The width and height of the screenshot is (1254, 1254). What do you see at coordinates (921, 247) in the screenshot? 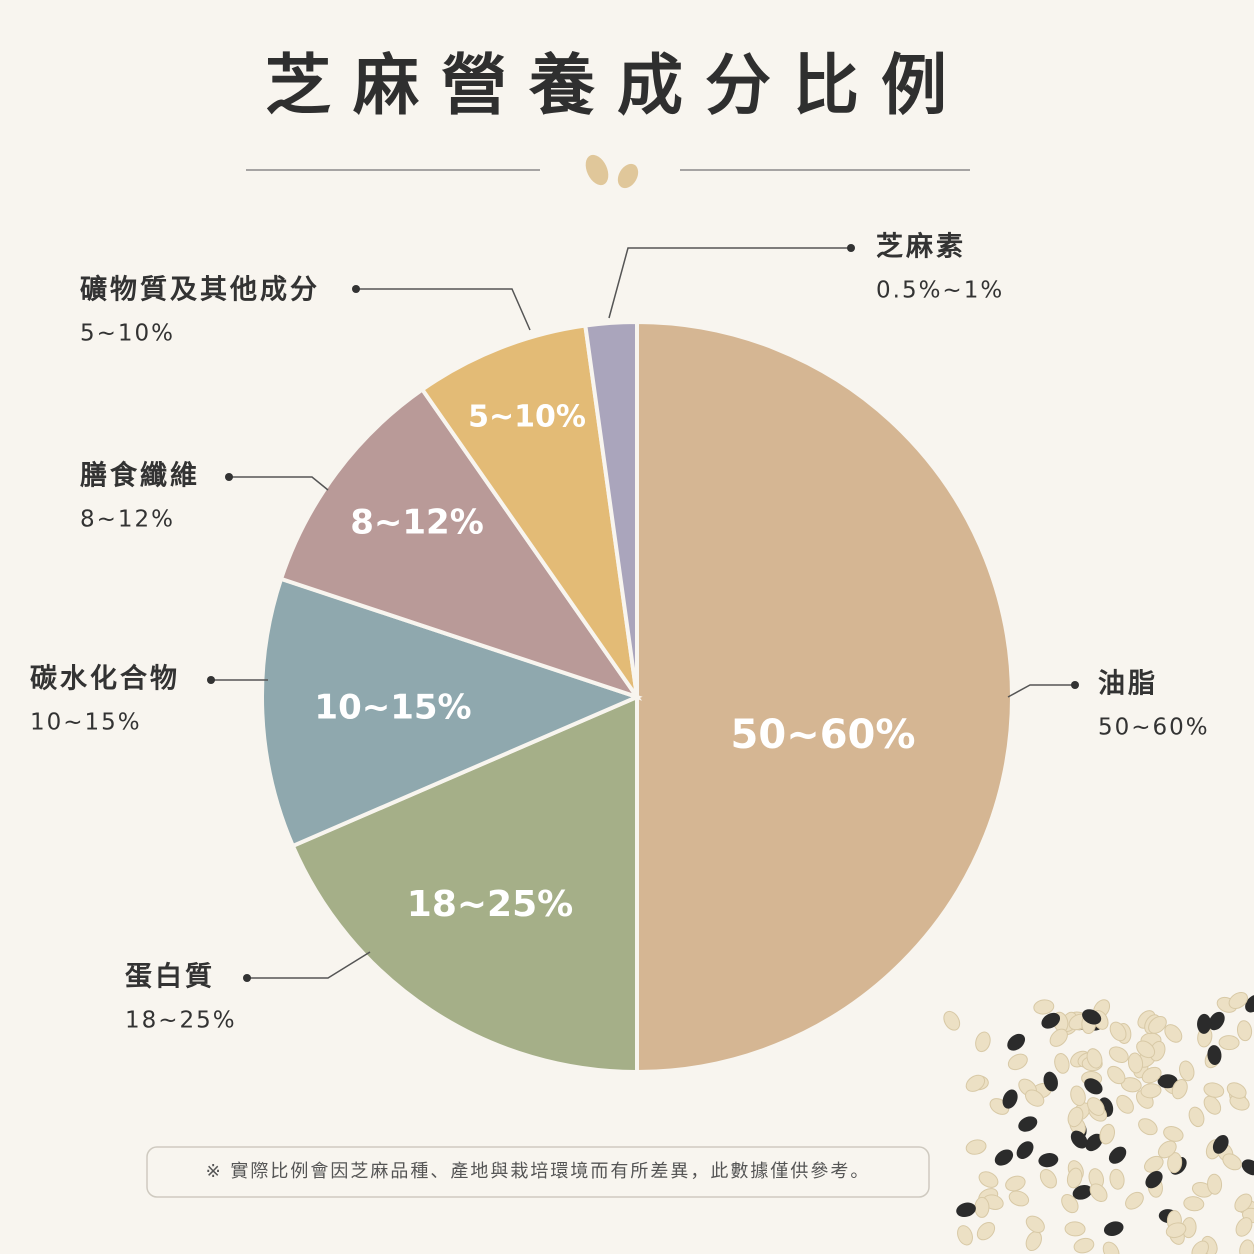
I see `category-label: 芝麻素` at bounding box center [921, 247].